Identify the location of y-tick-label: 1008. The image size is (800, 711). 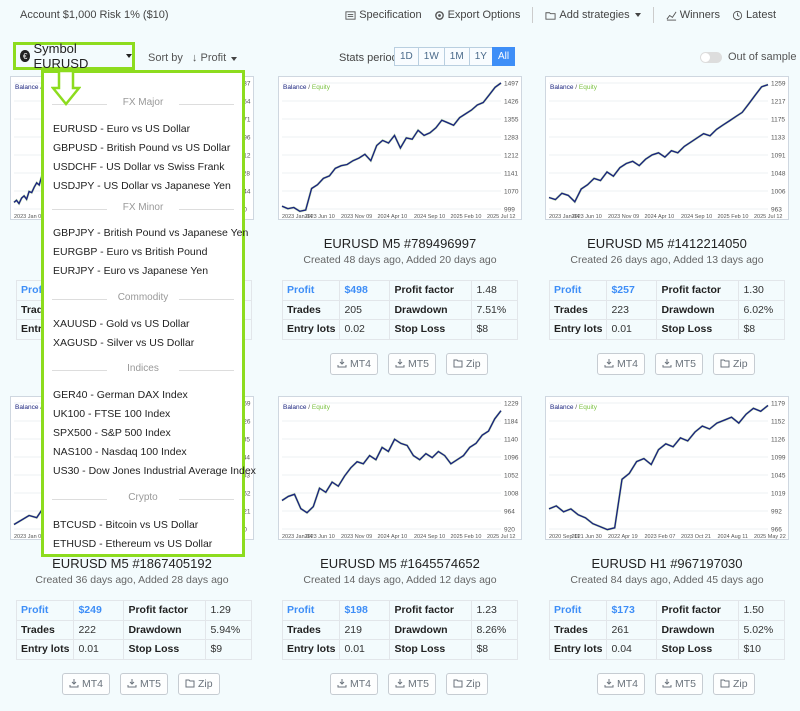
(511, 494).